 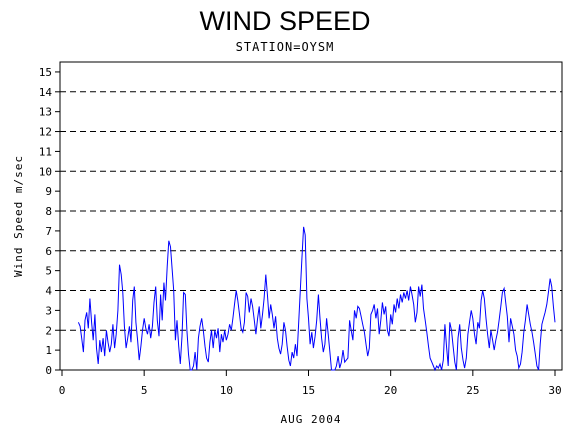 I want to click on y-tick-label: 5, so click(x=48, y=271).